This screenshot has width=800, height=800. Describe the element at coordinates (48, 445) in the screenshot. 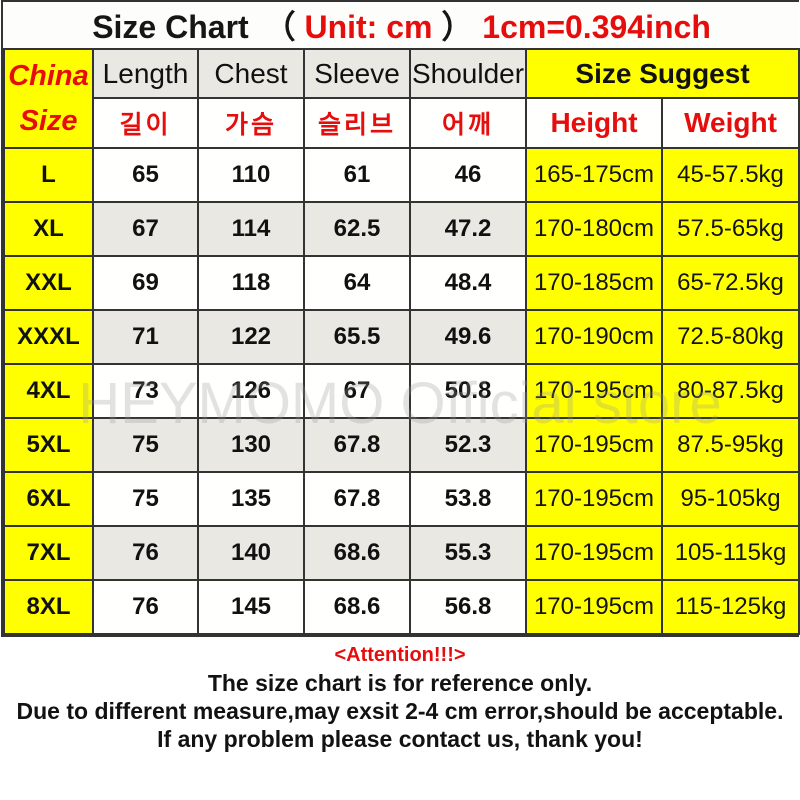

I see `cell-size: 5XL` at that location.